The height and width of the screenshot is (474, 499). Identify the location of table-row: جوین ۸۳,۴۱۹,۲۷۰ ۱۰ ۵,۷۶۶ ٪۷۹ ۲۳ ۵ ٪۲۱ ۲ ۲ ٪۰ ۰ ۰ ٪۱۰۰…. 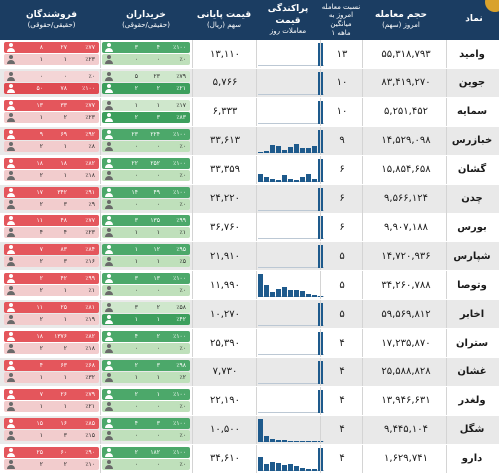
(249, 82).